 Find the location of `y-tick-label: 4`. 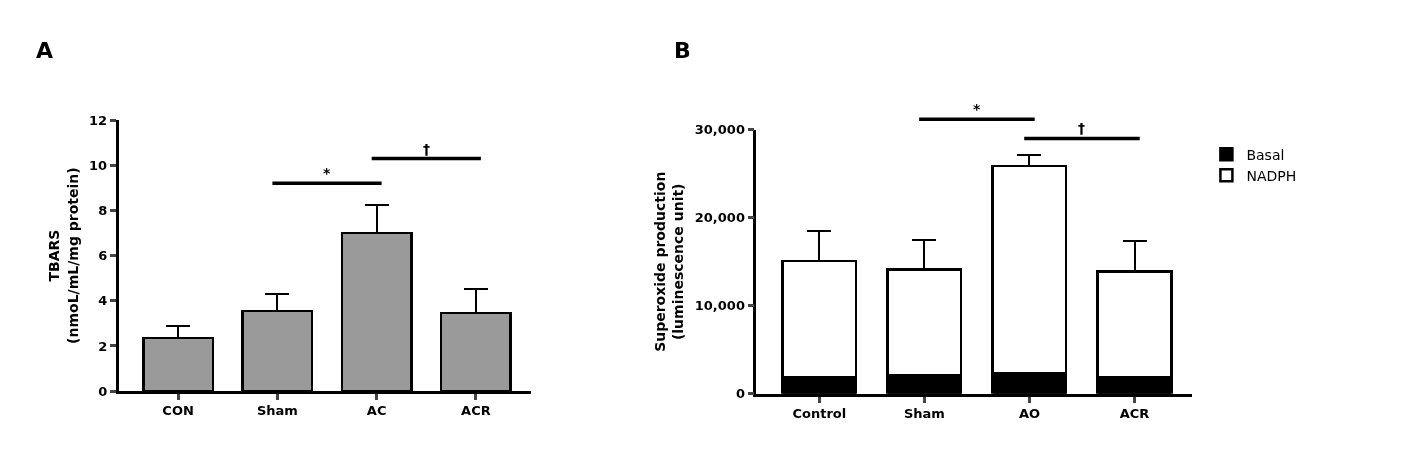

y-tick-label: 4 is located at coordinates (103, 301).